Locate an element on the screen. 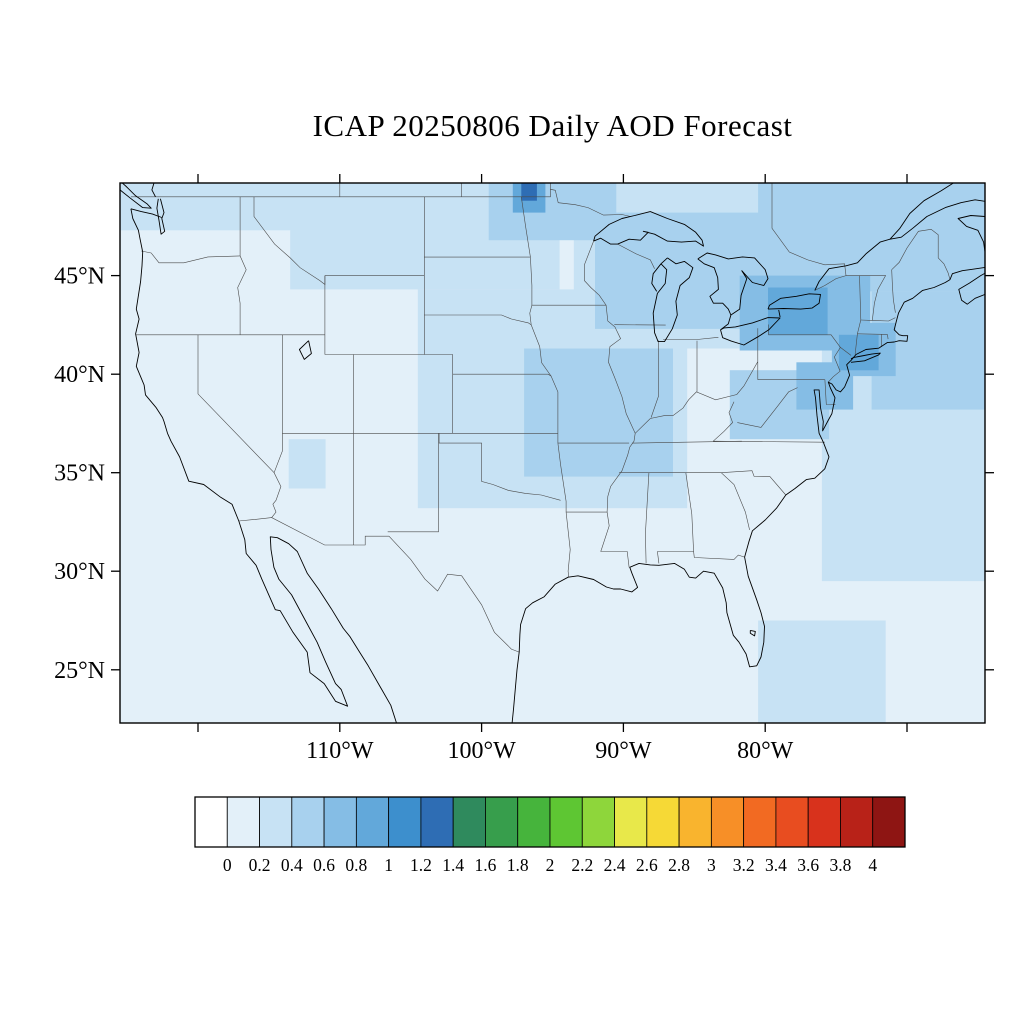  colorbar-label: 1.4 is located at coordinates (453, 865).